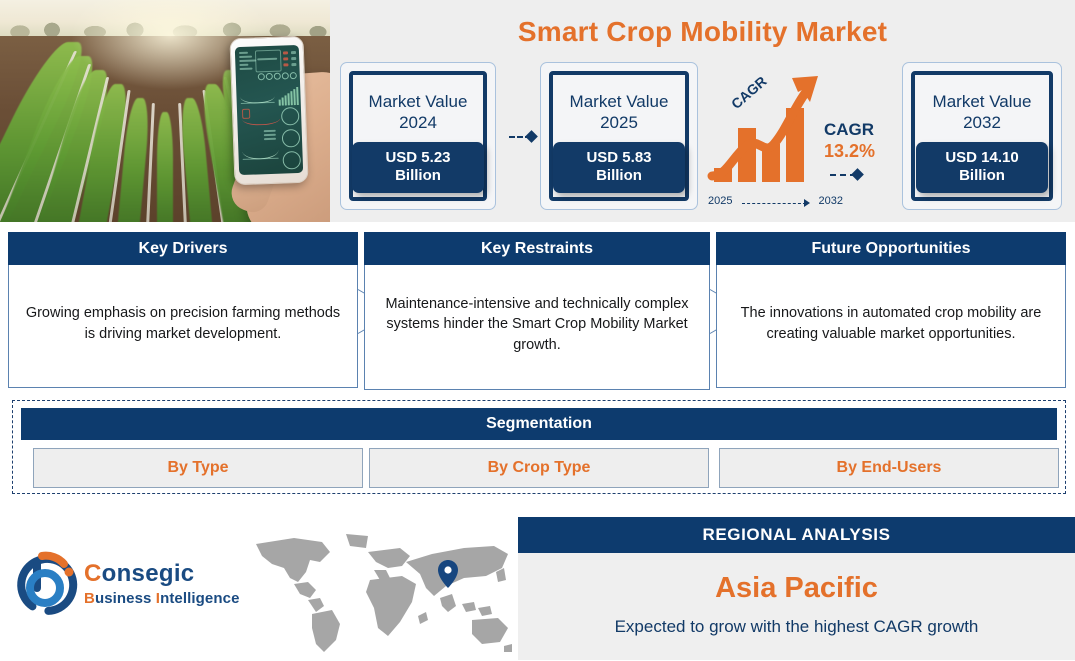 This screenshot has height=661, width=1075. I want to click on card-title: Market Value 2025, so click(619, 112).